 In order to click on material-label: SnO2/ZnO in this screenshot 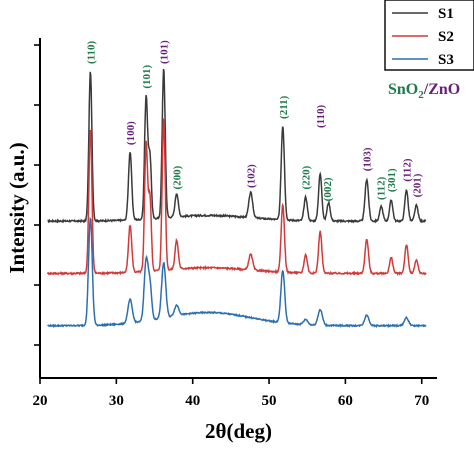, I will do `click(424, 91)`.